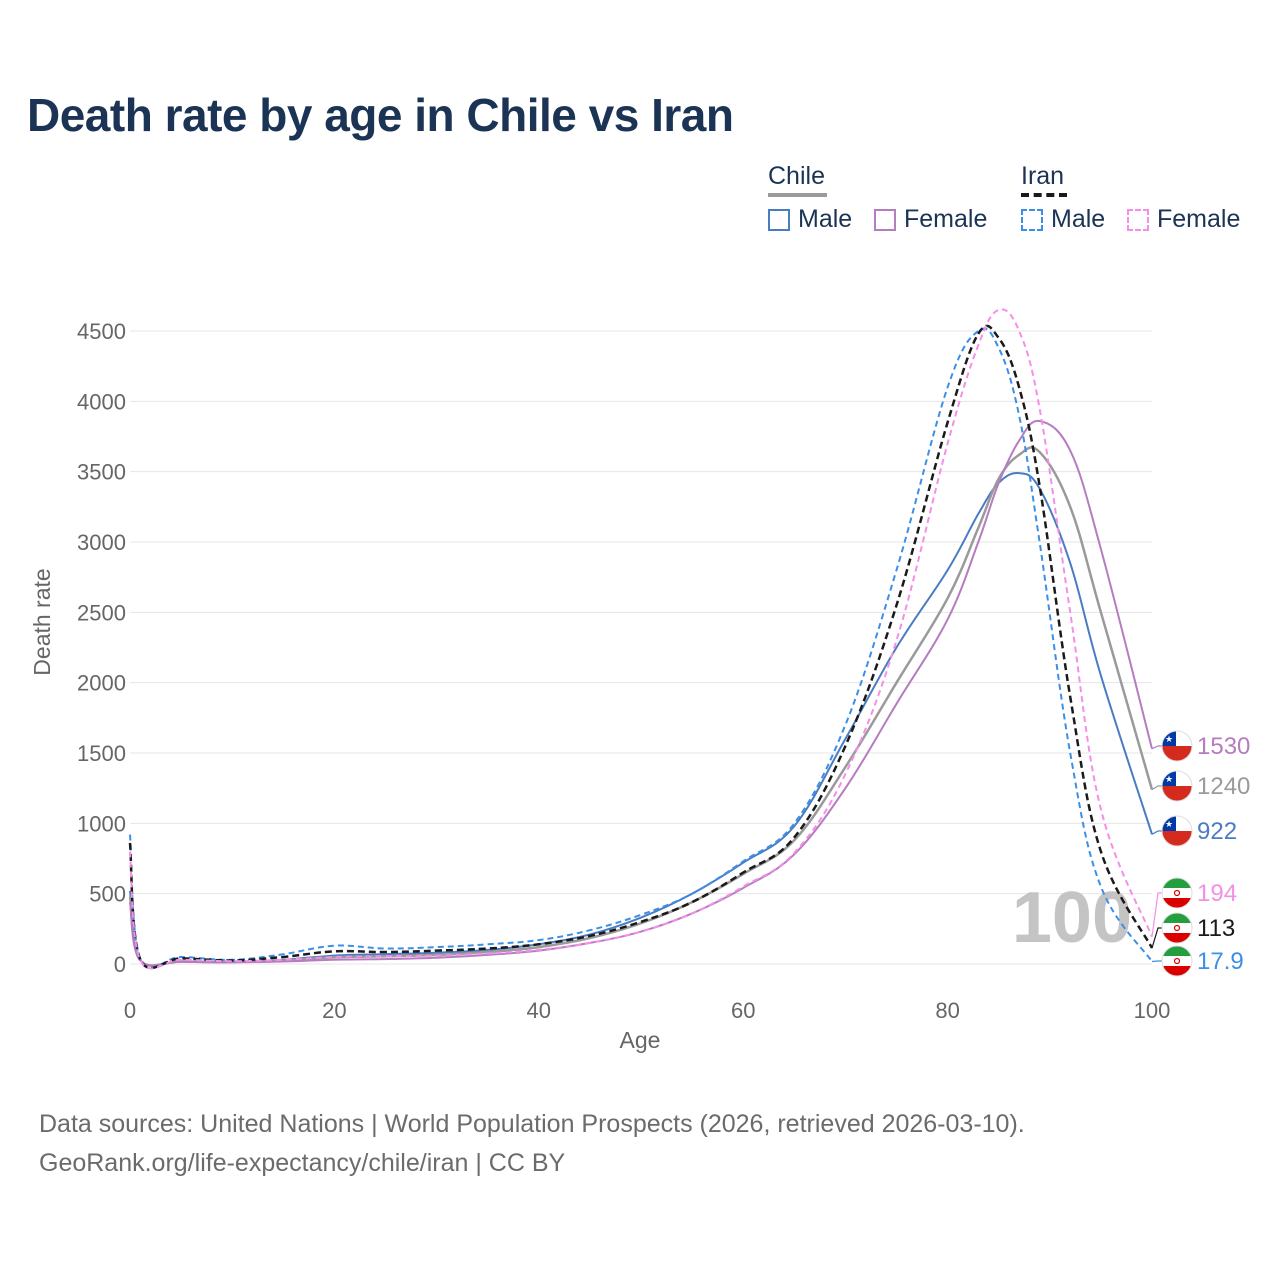  I want to click on x-tick-80: 80, so click(947, 1010).